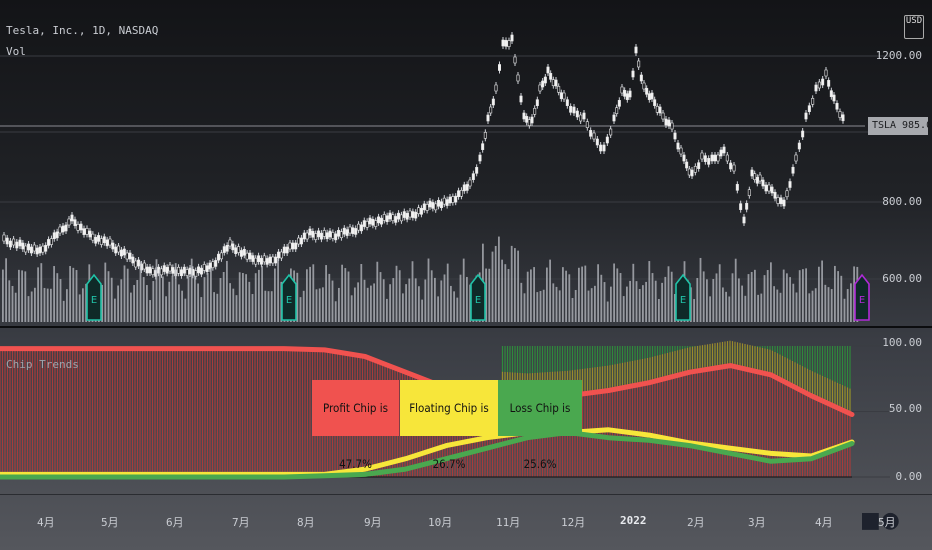 This screenshot has height=550, width=932. What do you see at coordinates (914, 27) in the screenshot?
I see `currency-badge: USD` at bounding box center [914, 27].